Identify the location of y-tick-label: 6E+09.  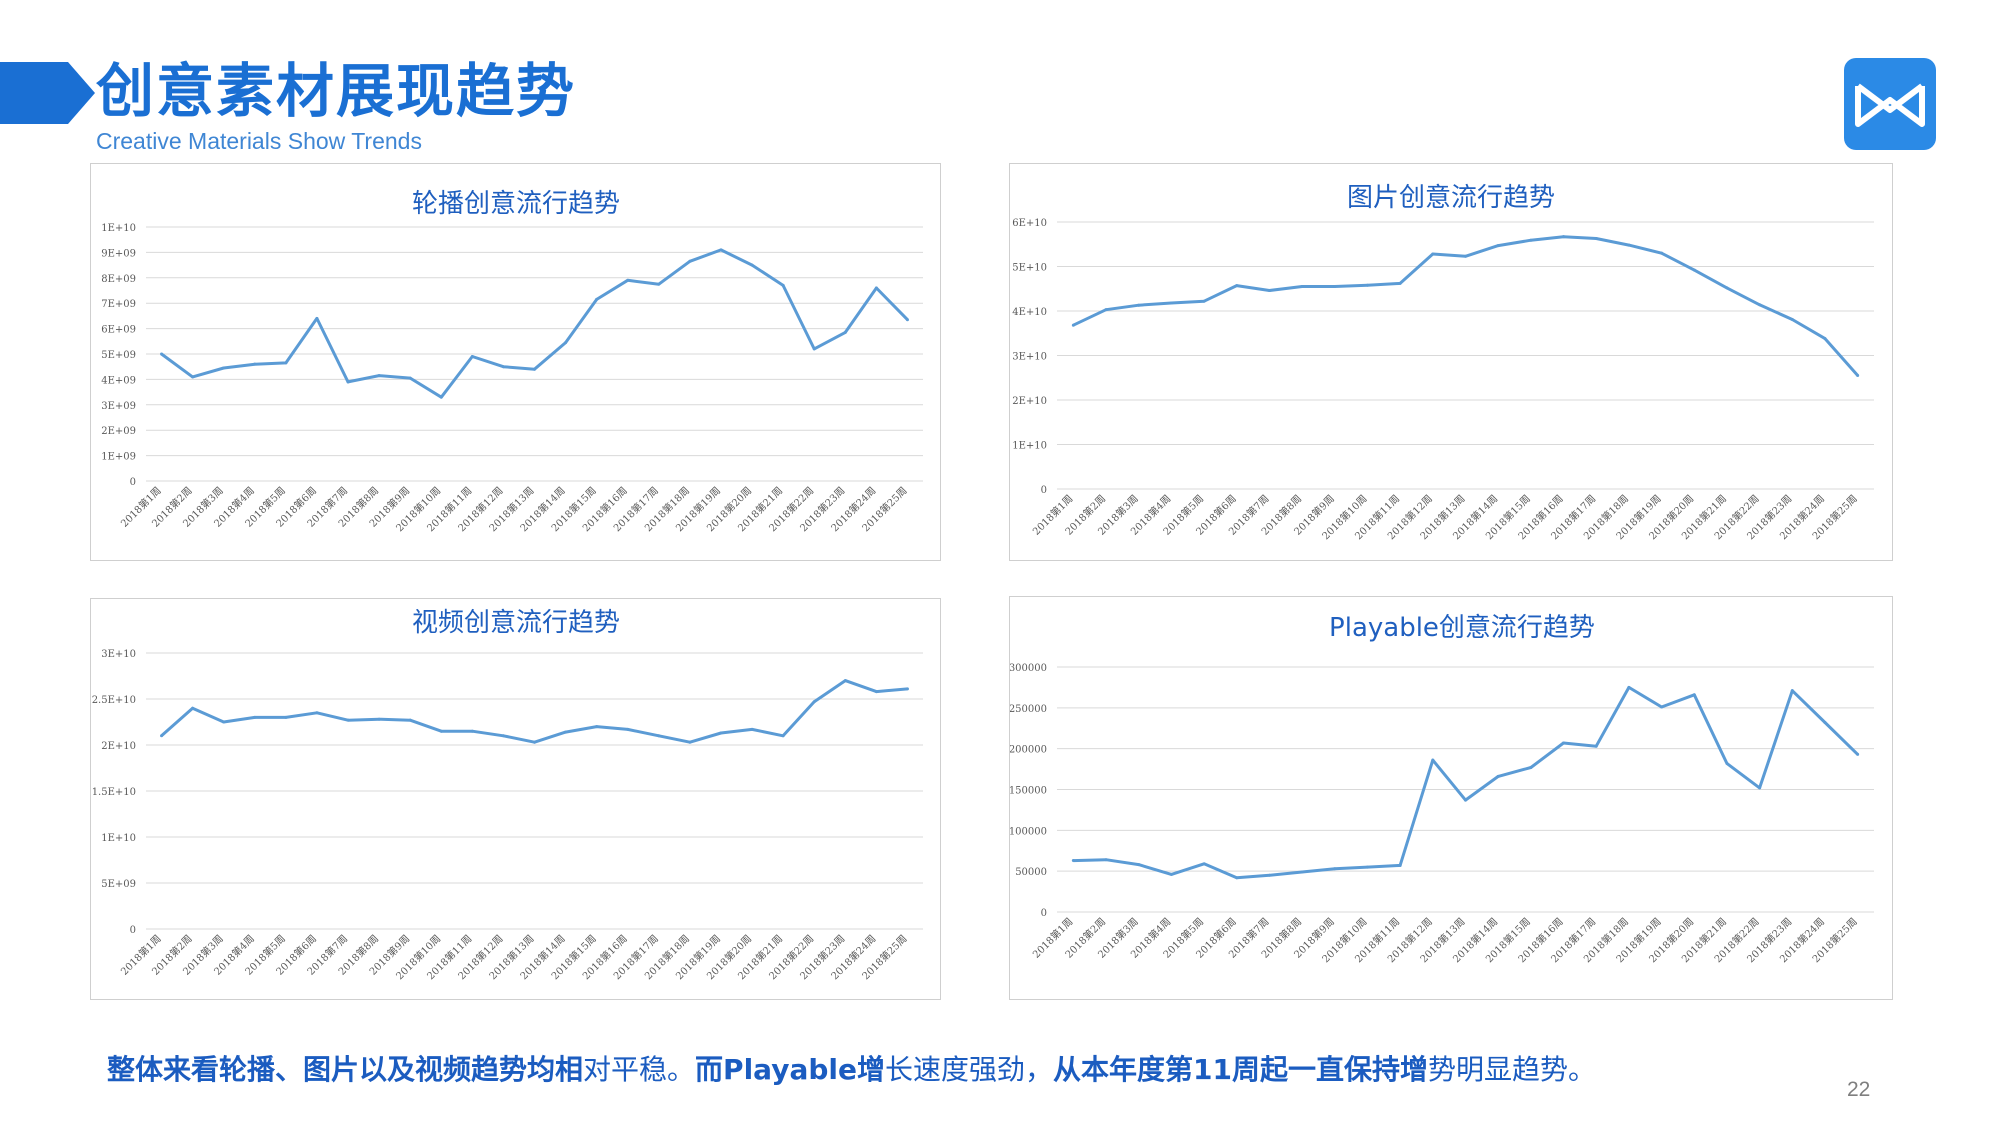
(118, 330).